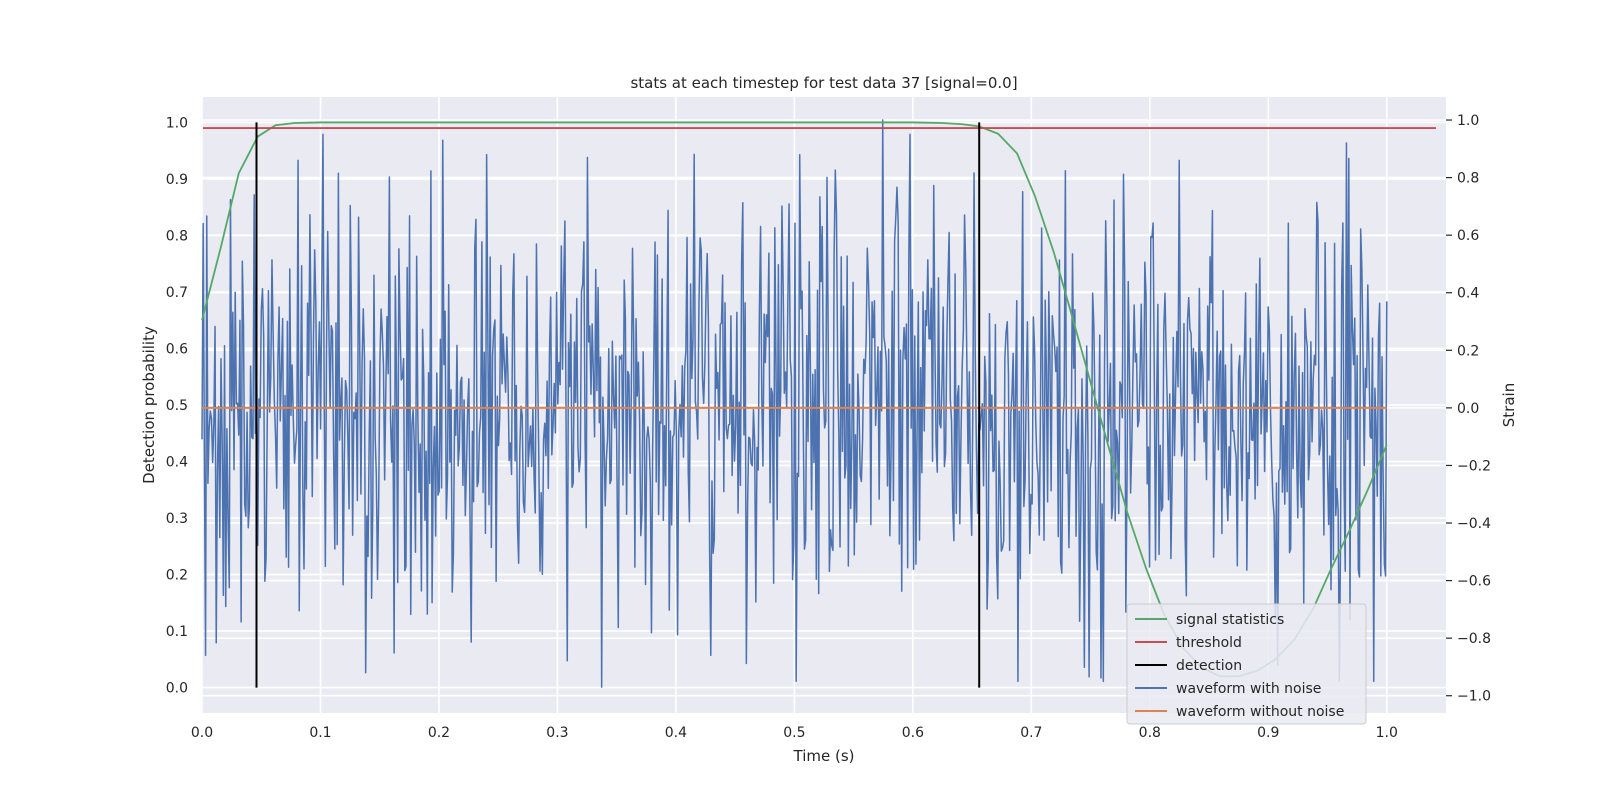 The width and height of the screenshot is (1600, 800). What do you see at coordinates (177, 406) in the screenshot?
I see `y-tick-label-left: 0.5` at bounding box center [177, 406].